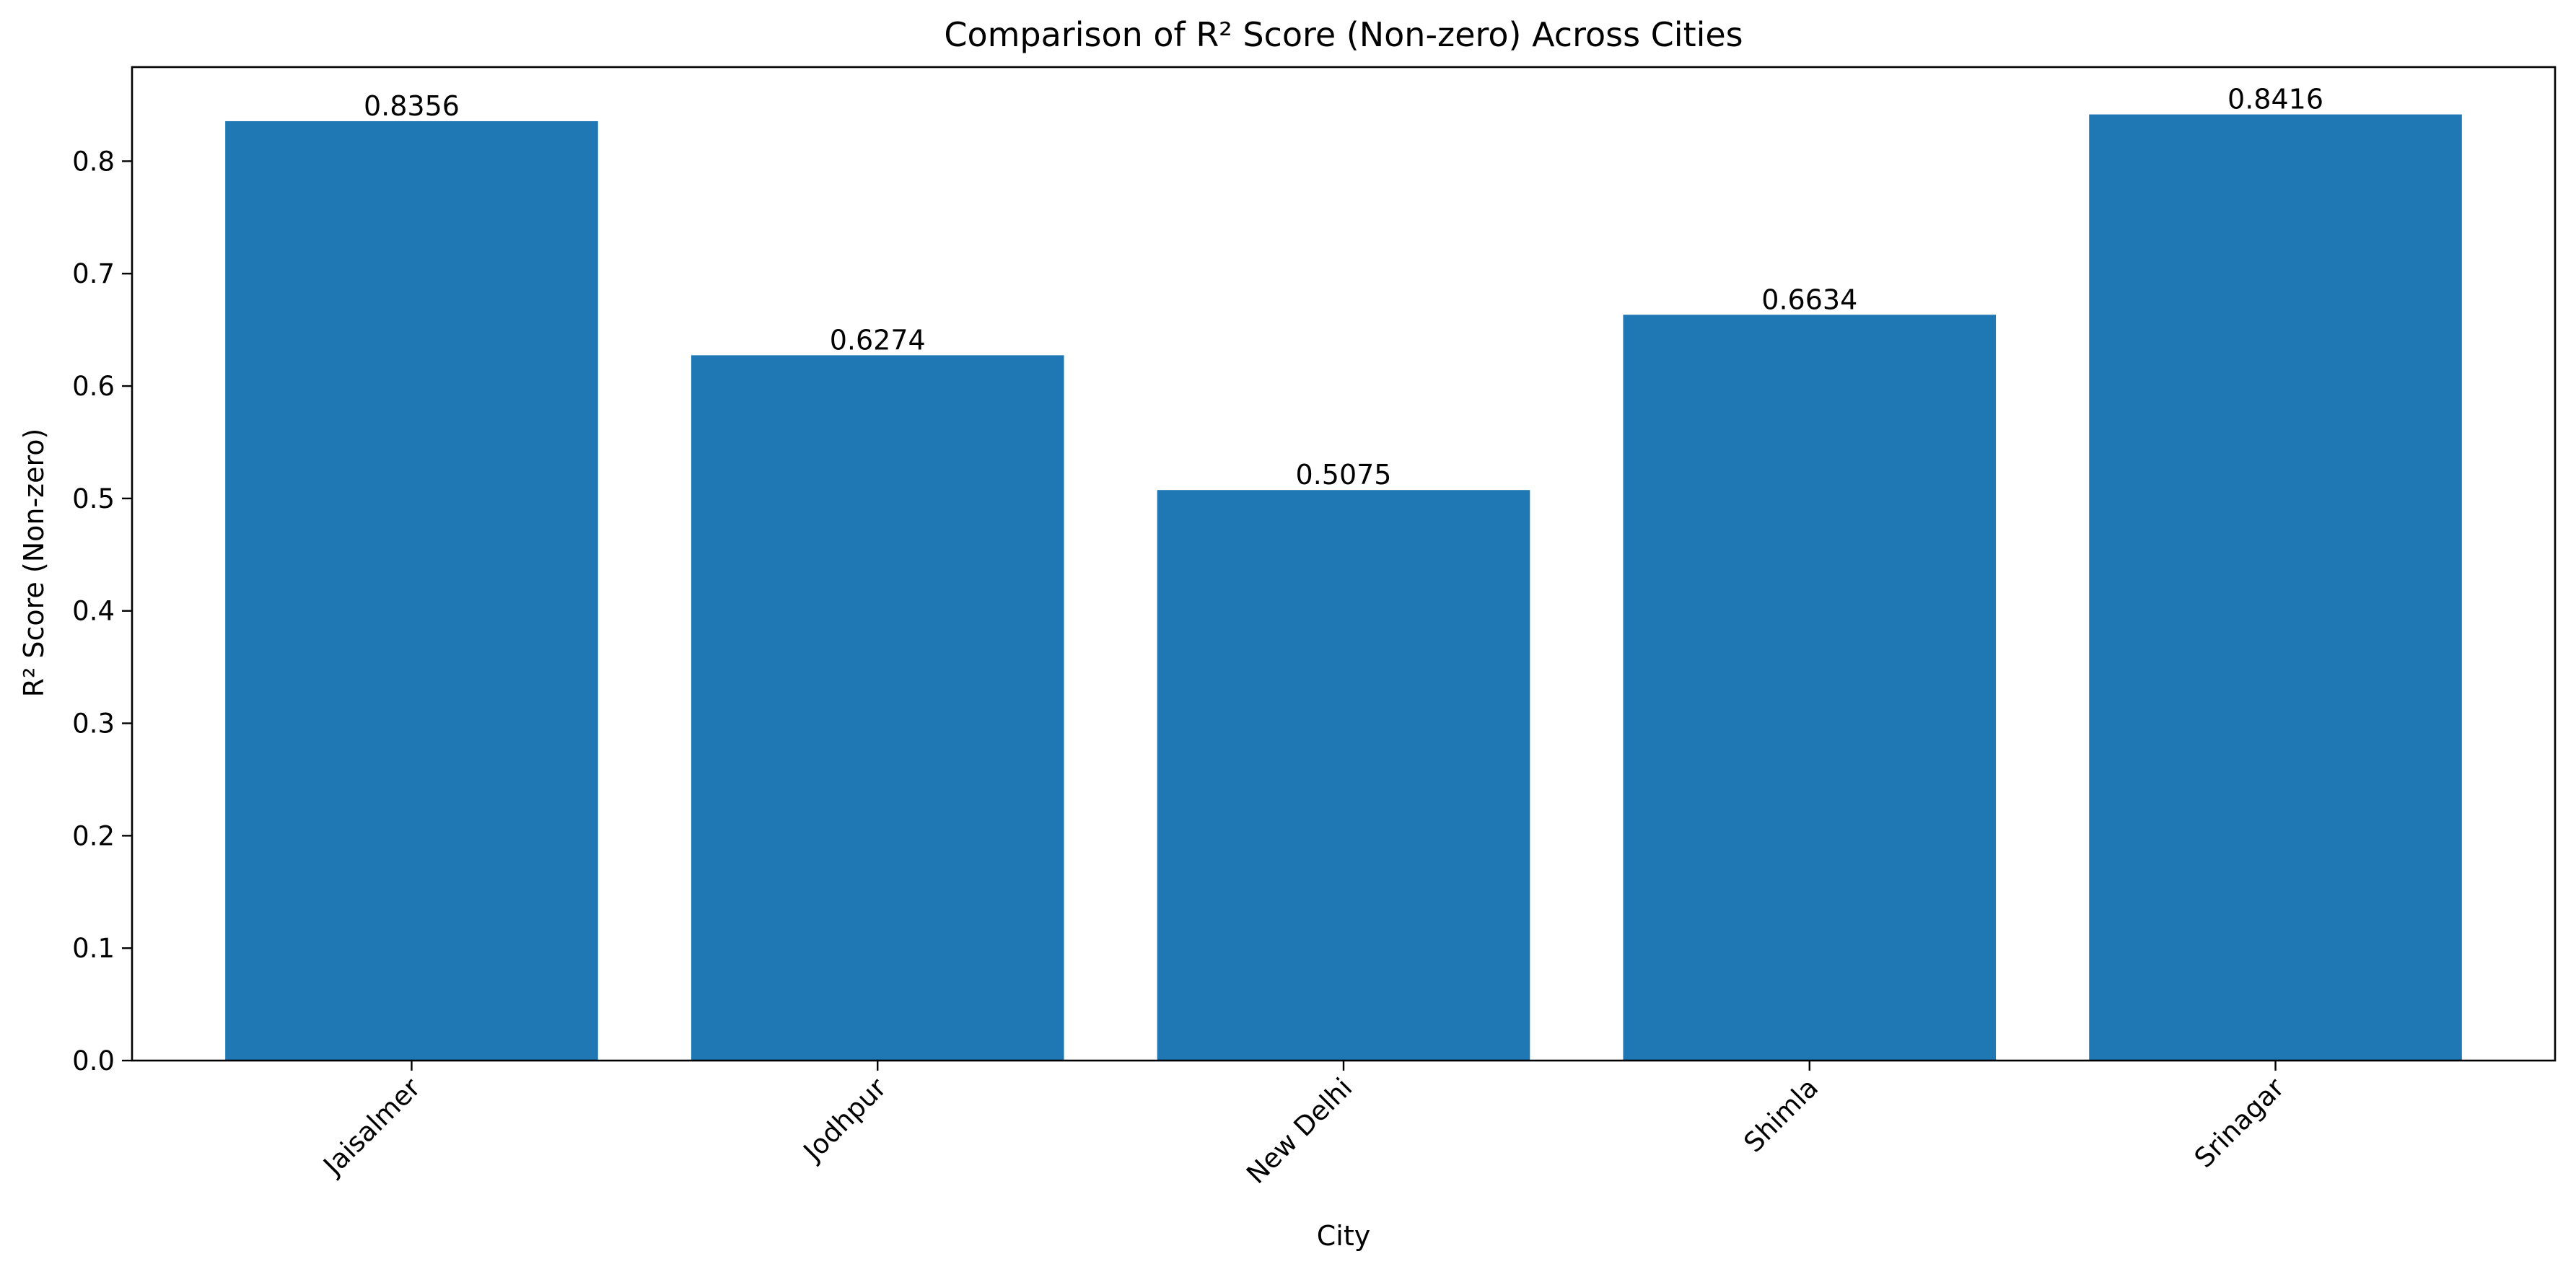 The image size is (2576, 1277). I want to click on value-label-new-delhi: 0.5075, so click(1344, 475).